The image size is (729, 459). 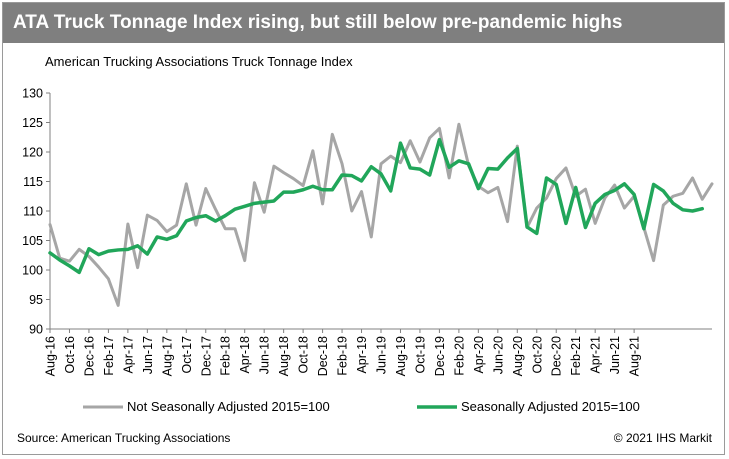 I want to click on x-tick-label: Aug-20, so click(x=518, y=356).